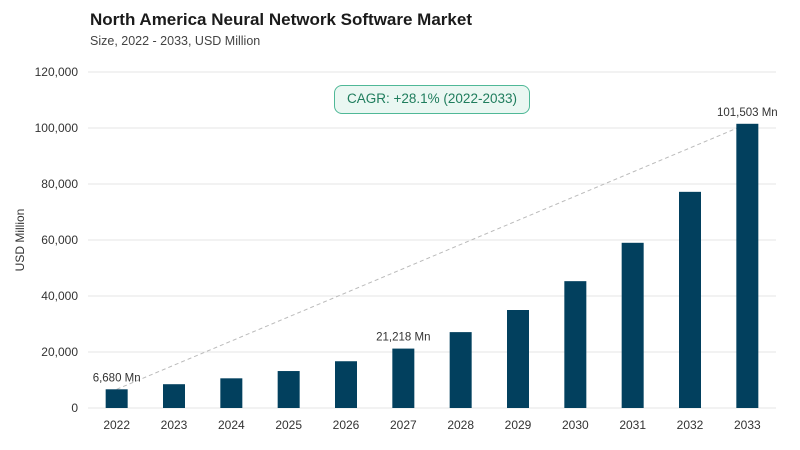  What do you see at coordinates (575, 425) in the screenshot?
I see `x-tick-label: 2030` at bounding box center [575, 425].